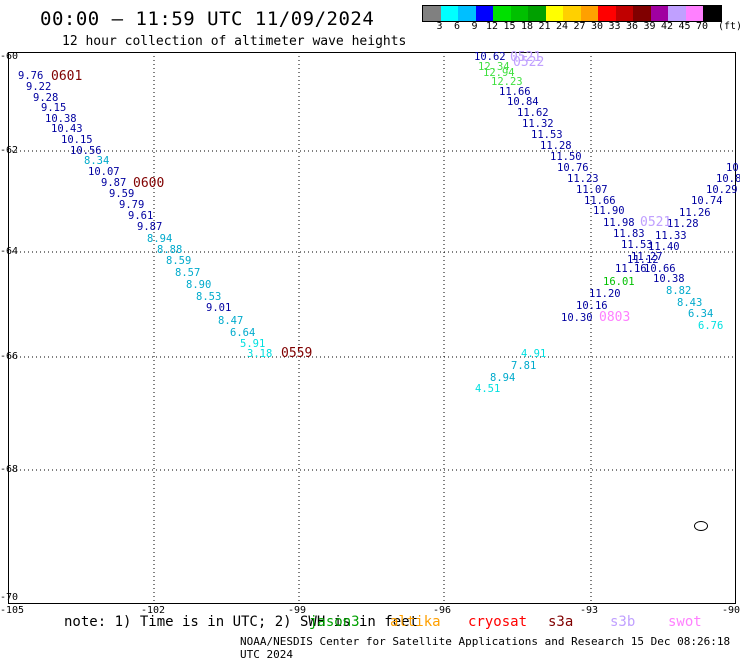  I want to click on colorbar, so click(572, 13).